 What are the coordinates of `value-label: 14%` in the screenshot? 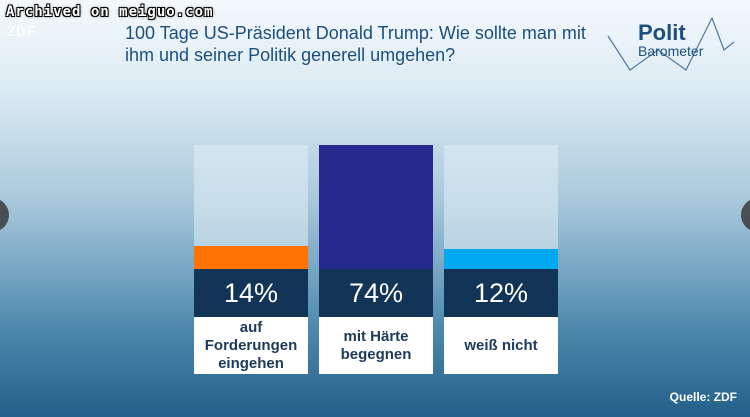 It's located at (251, 293).